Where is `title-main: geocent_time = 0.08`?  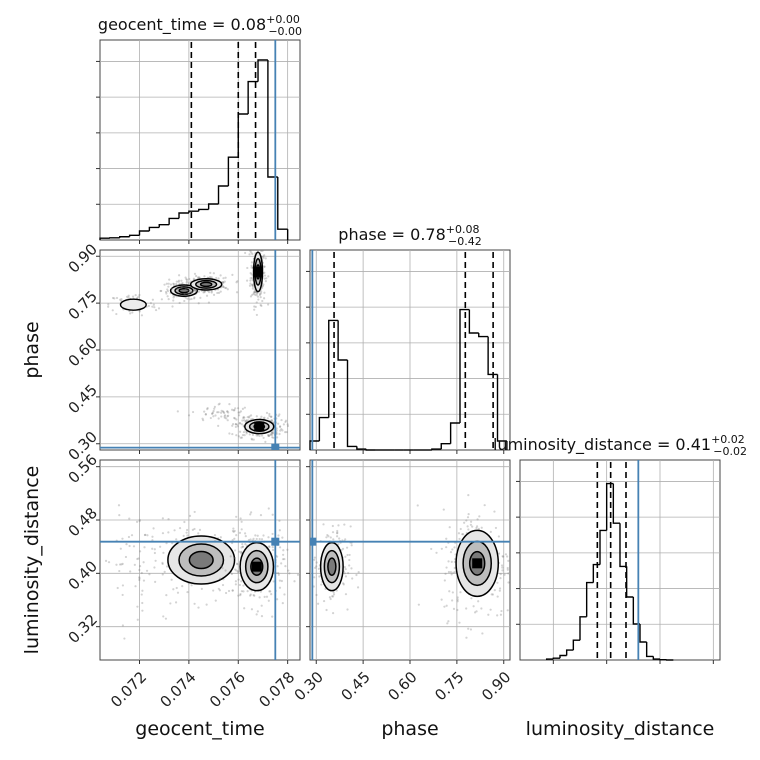 title-main: geocent_time = 0.08 is located at coordinates (182, 25).